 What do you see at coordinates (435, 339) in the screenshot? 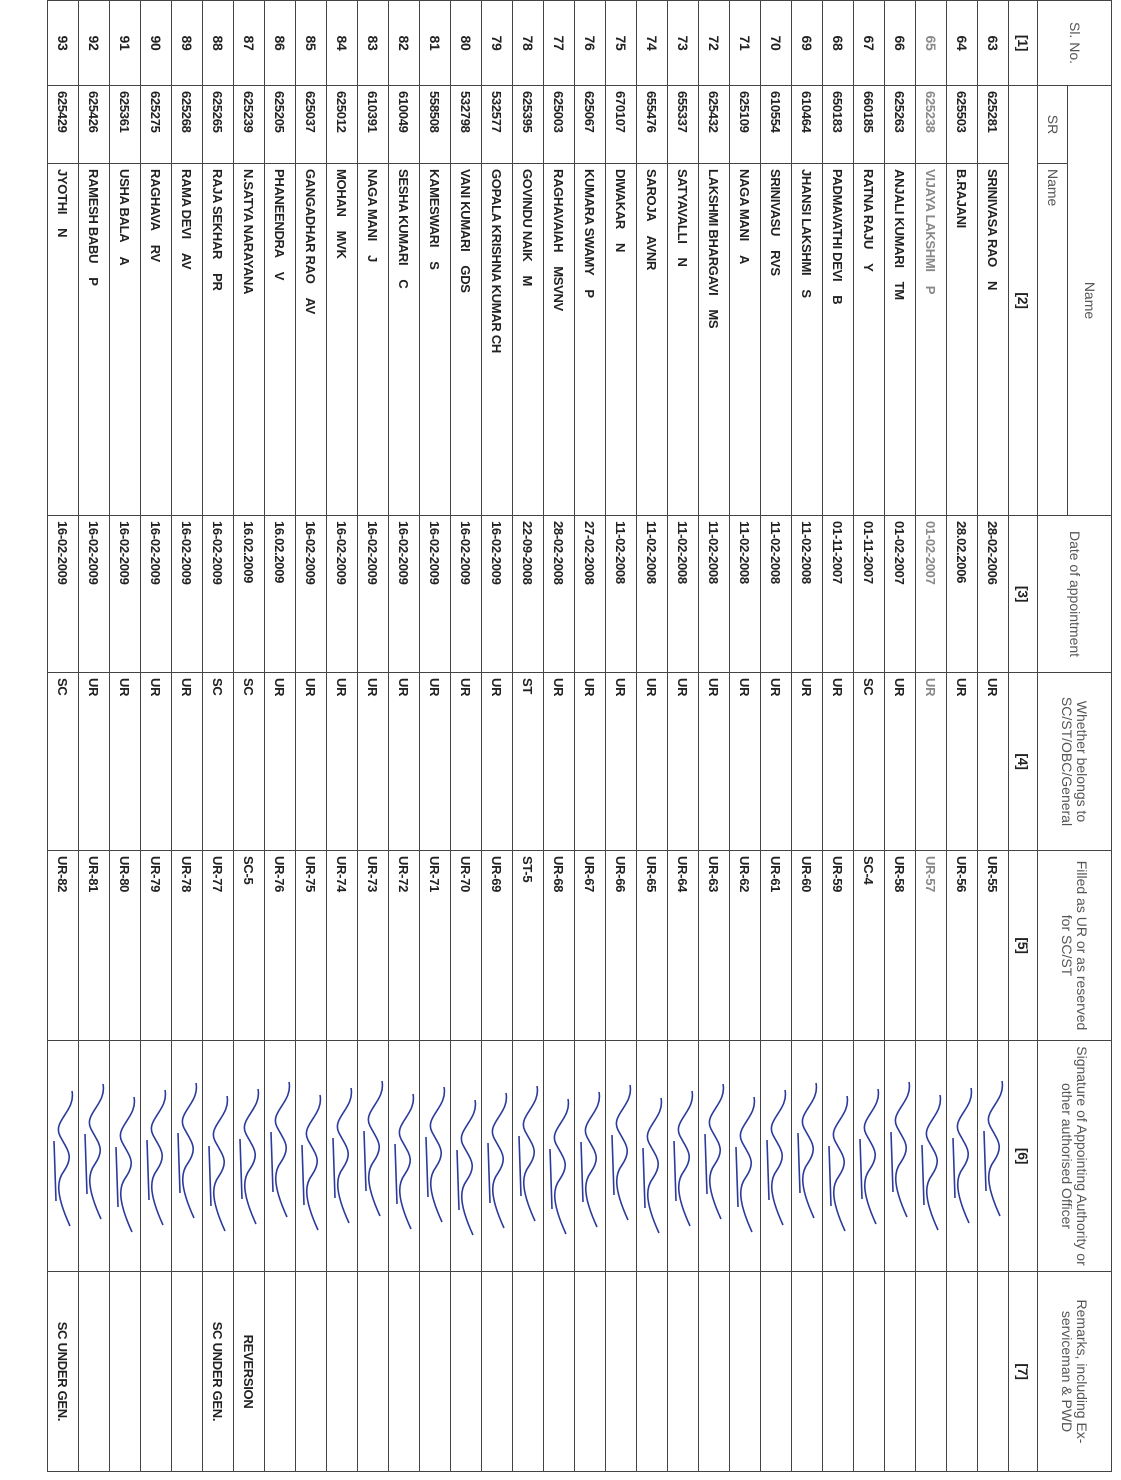
I see `name-cell: KAMESWARI S` at bounding box center [435, 339].